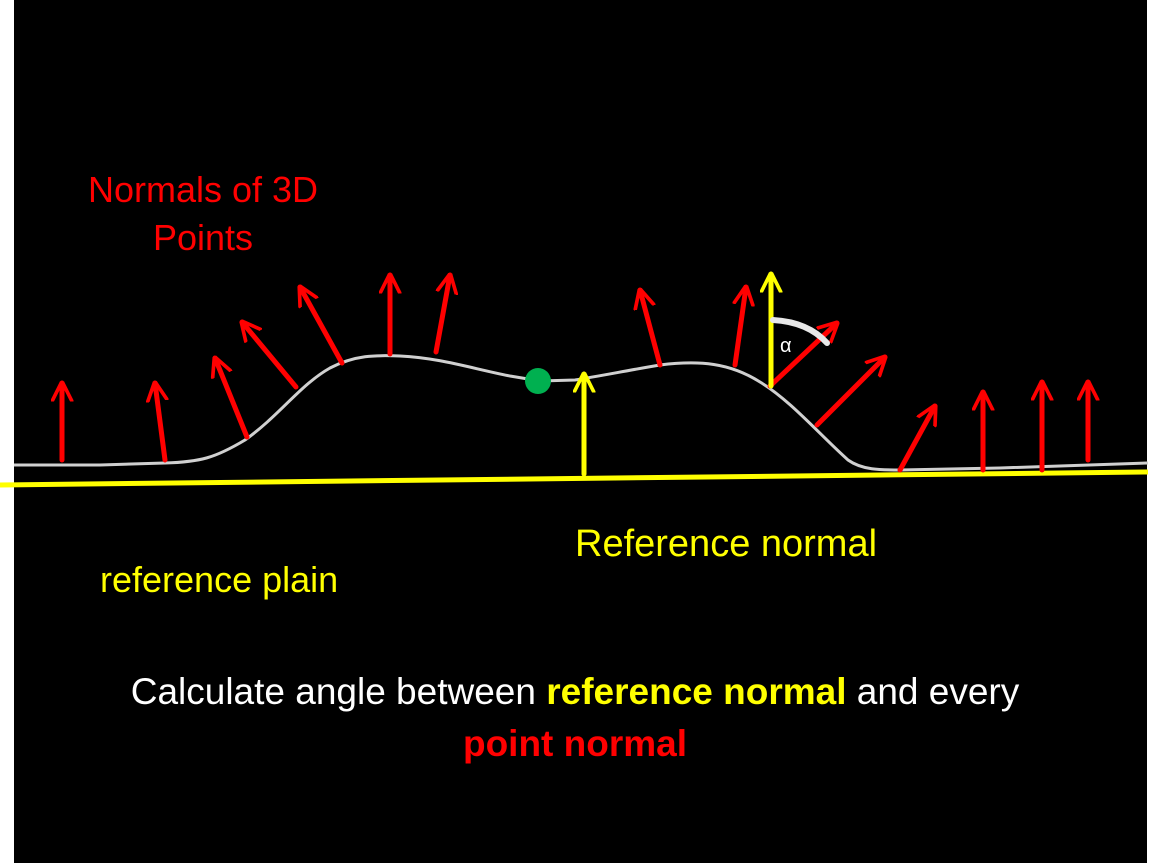  What do you see at coordinates (677, 374) in the screenshot?
I see `reference-normals` at bounding box center [677, 374].